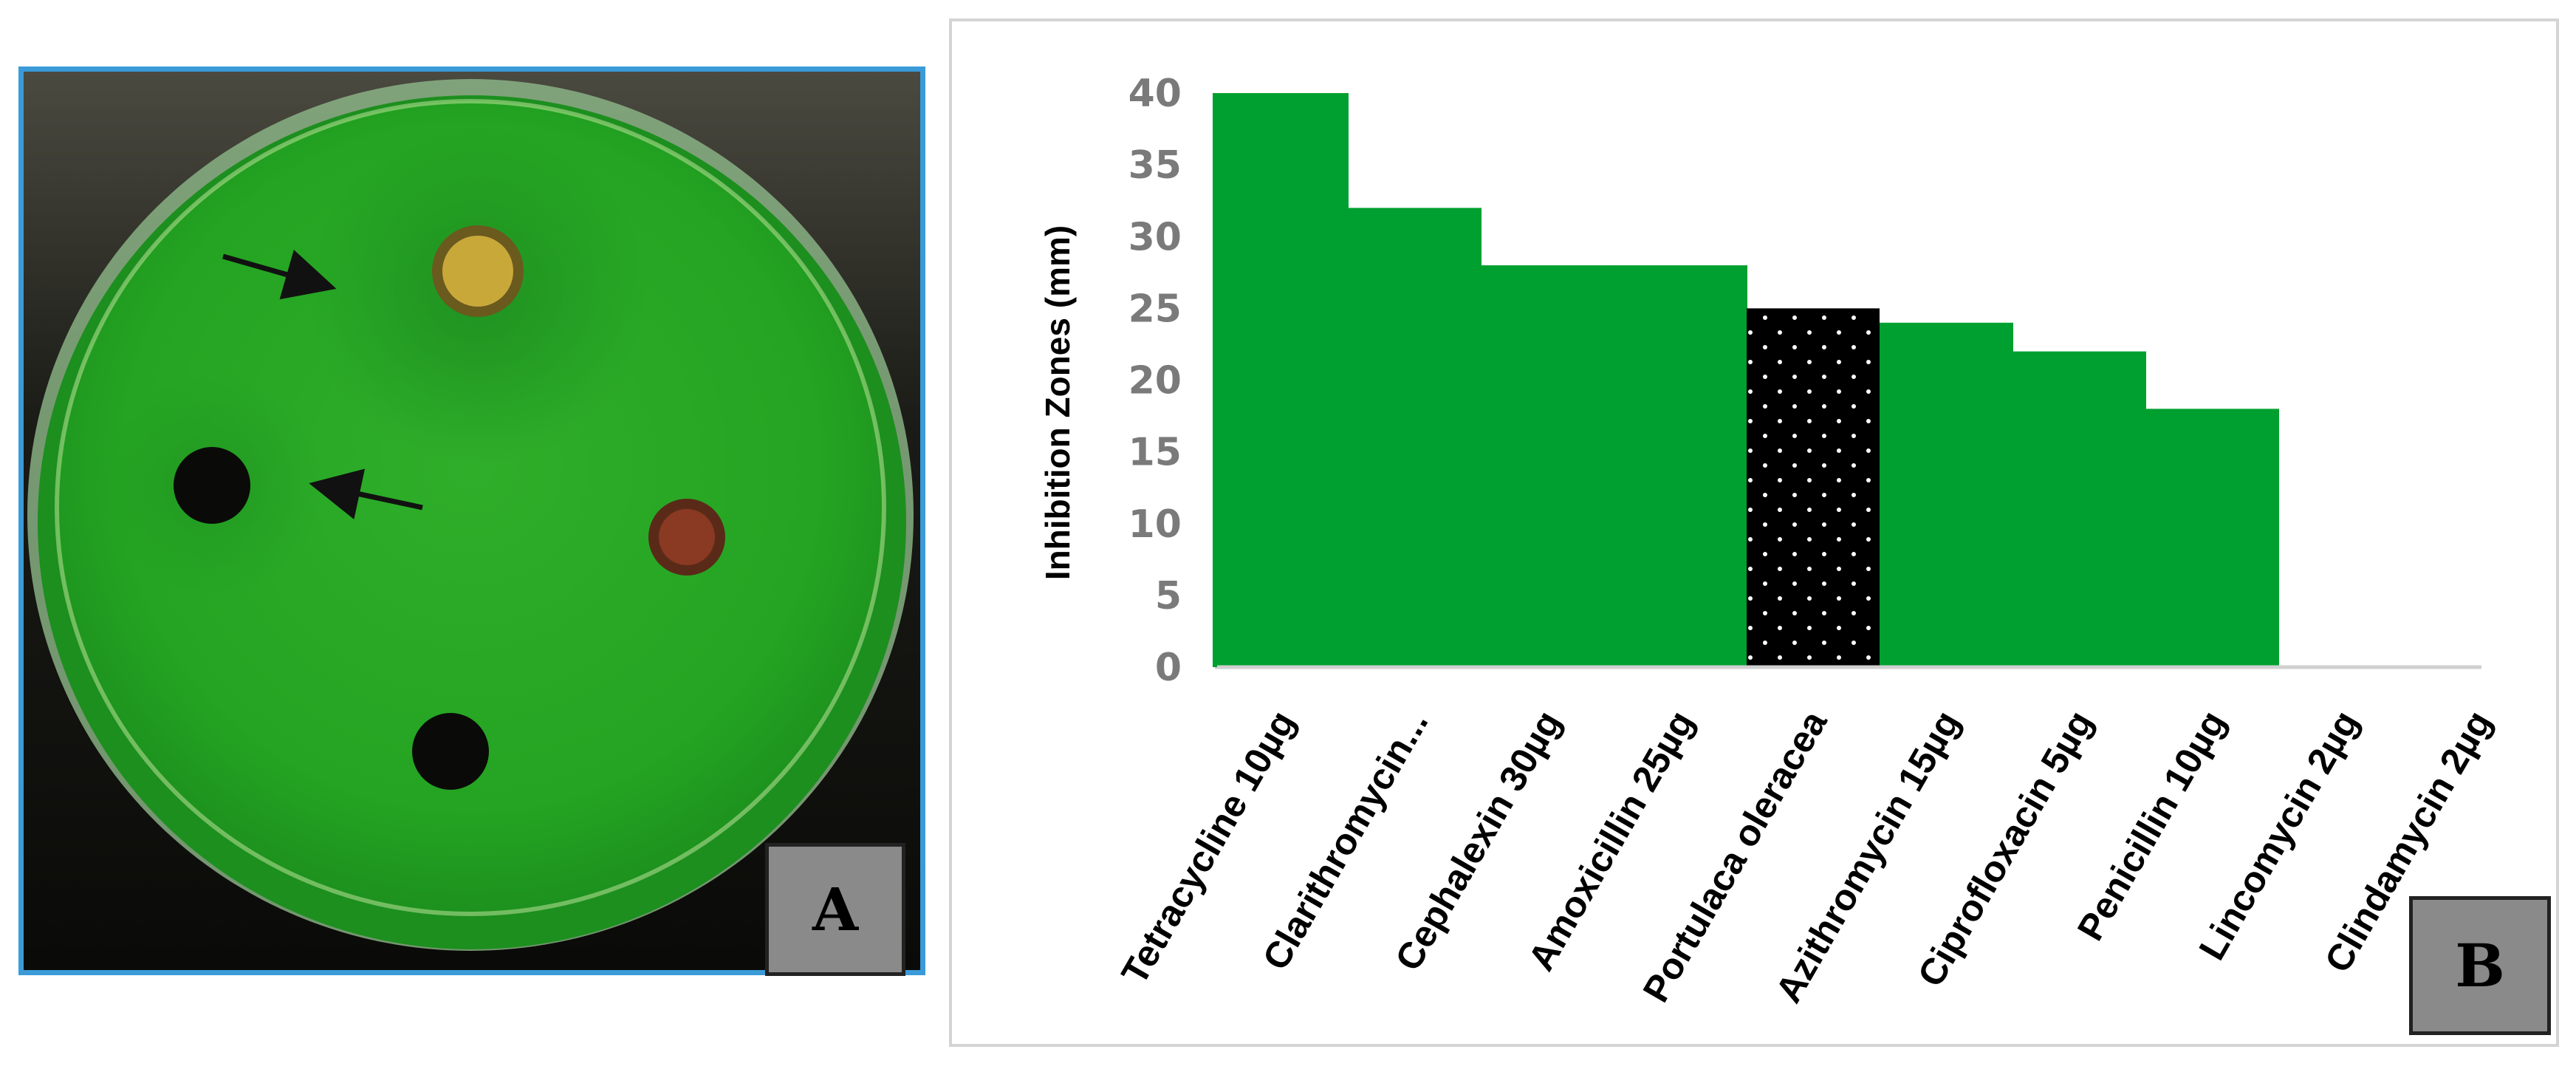 This screenshot has height=1072, width=2576. I want to click on y-tick-label: 35, so click(1155, 166).